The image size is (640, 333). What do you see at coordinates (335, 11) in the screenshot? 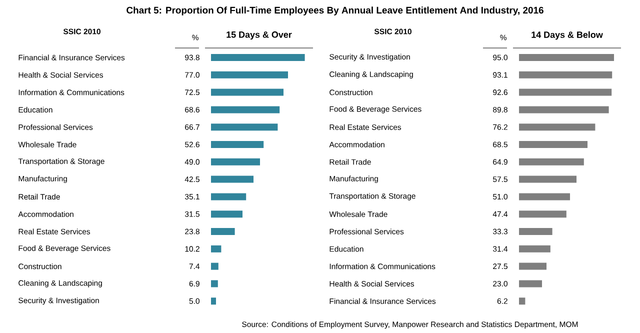
I see `text: Chart 5: Proportion Of Full-Time Employees By Annual Leave Entitlement And Industry, 2016` at bounding box center [335, 11].